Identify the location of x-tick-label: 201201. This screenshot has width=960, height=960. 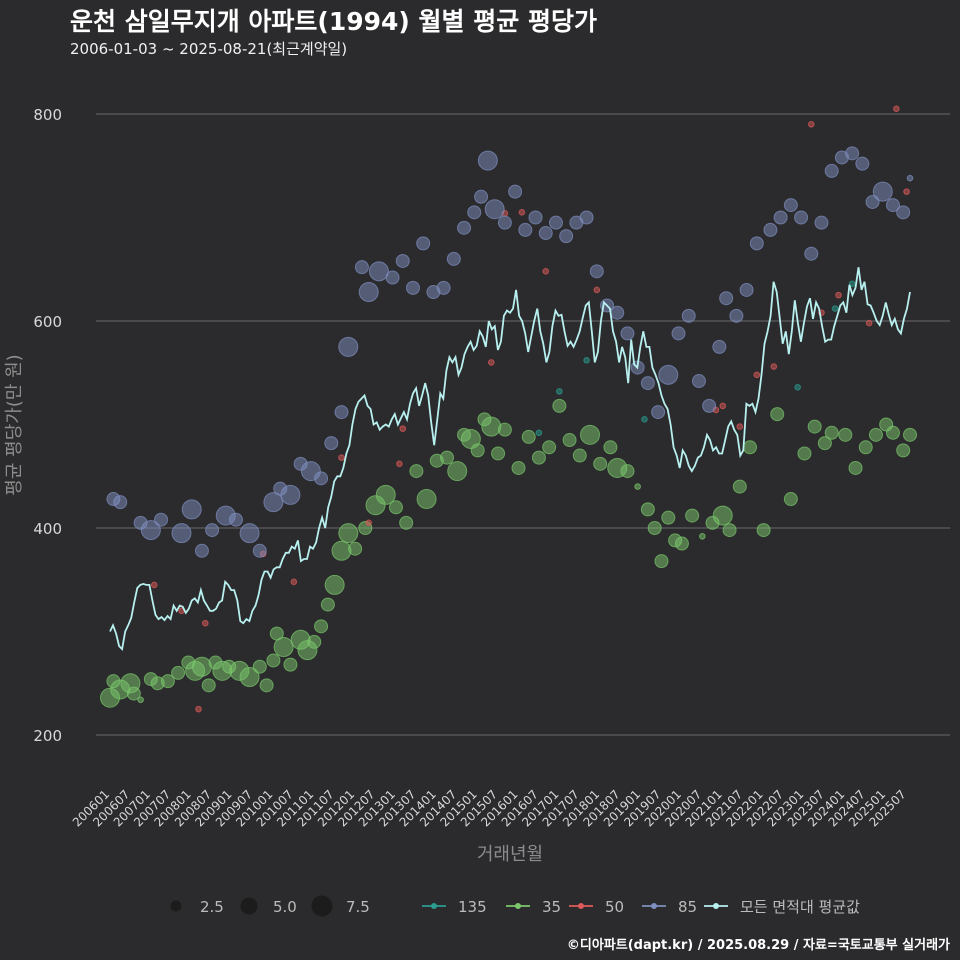
(336, 808).